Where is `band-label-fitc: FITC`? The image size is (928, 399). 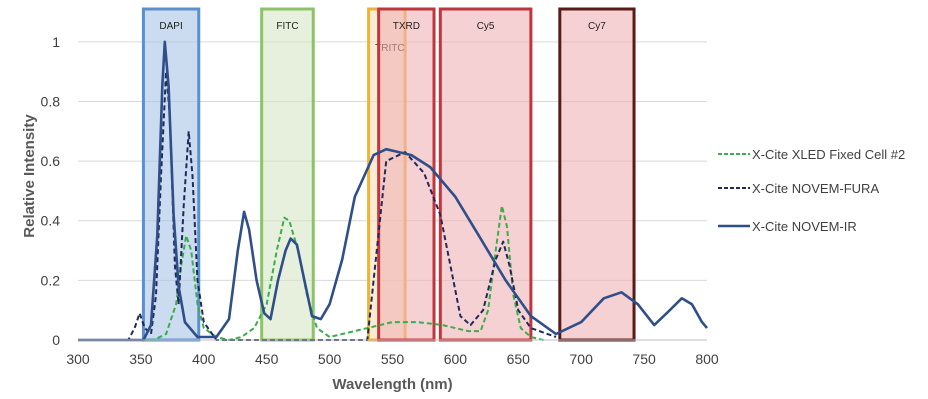
band-label-fitc: FITC is located at coordinates (287, 26).